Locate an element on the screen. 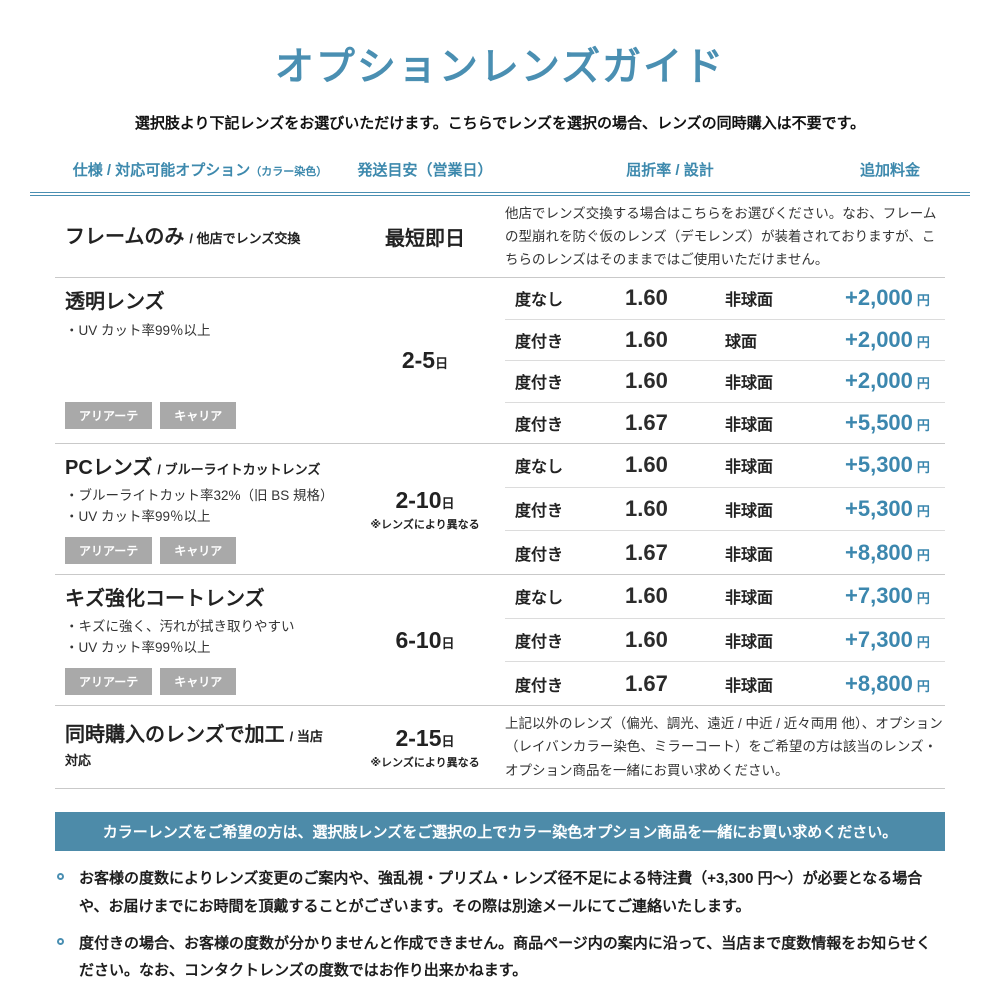 The width and height of the screenshot is (1000, 1000). row-name: キズ強化コートレンズ is located at coordinates (165, 599).